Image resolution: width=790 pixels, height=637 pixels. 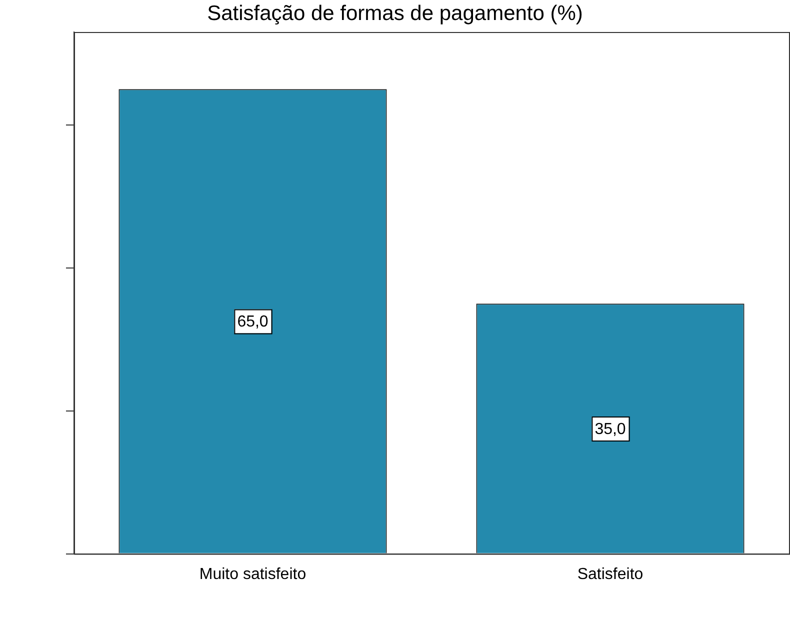 I want to click on chart-title: Satisfação de formas de pagamento (%), so click(x=395, y=14).